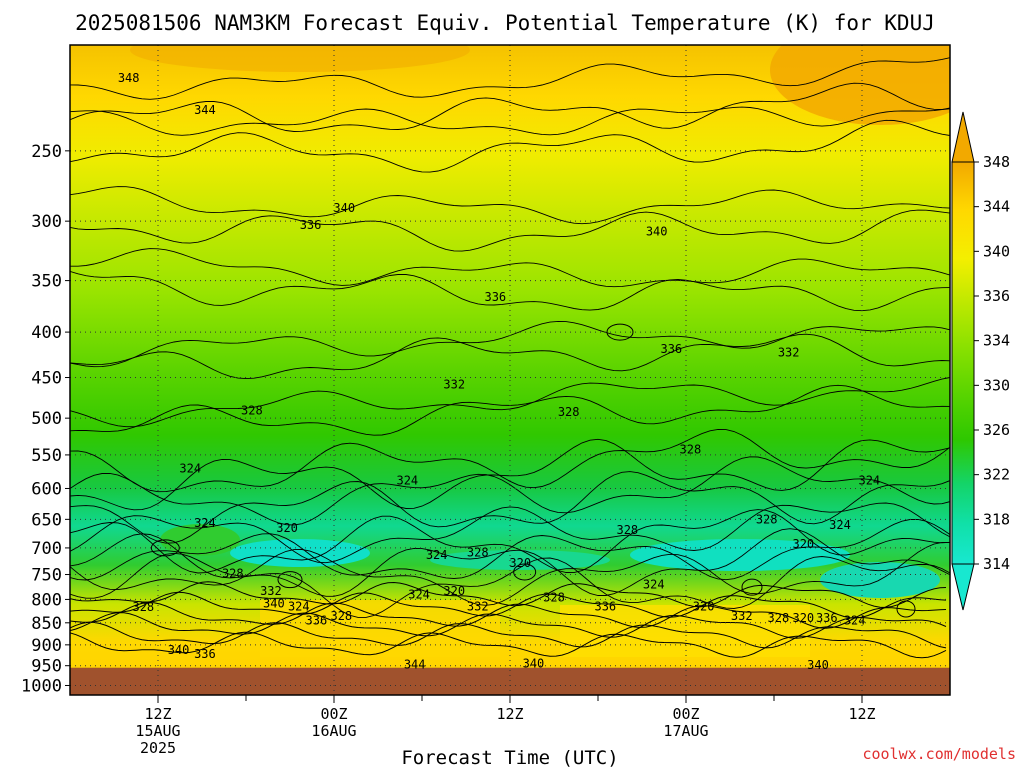 The height and width of the screenshot is (768, 1024). What do you see at coordinates (46, 549) in the screenshot?
I see `y-tick-label: 700` at bounding box center [46, 549].